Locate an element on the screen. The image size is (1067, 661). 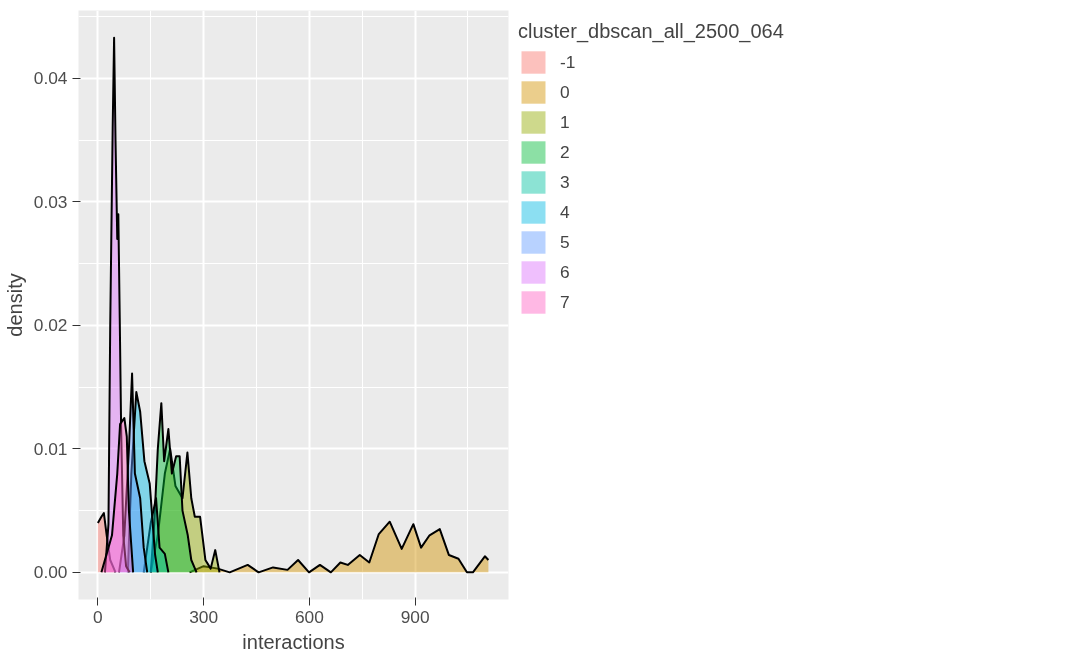
legend-label: 7 is located at coordinates (565, 302).